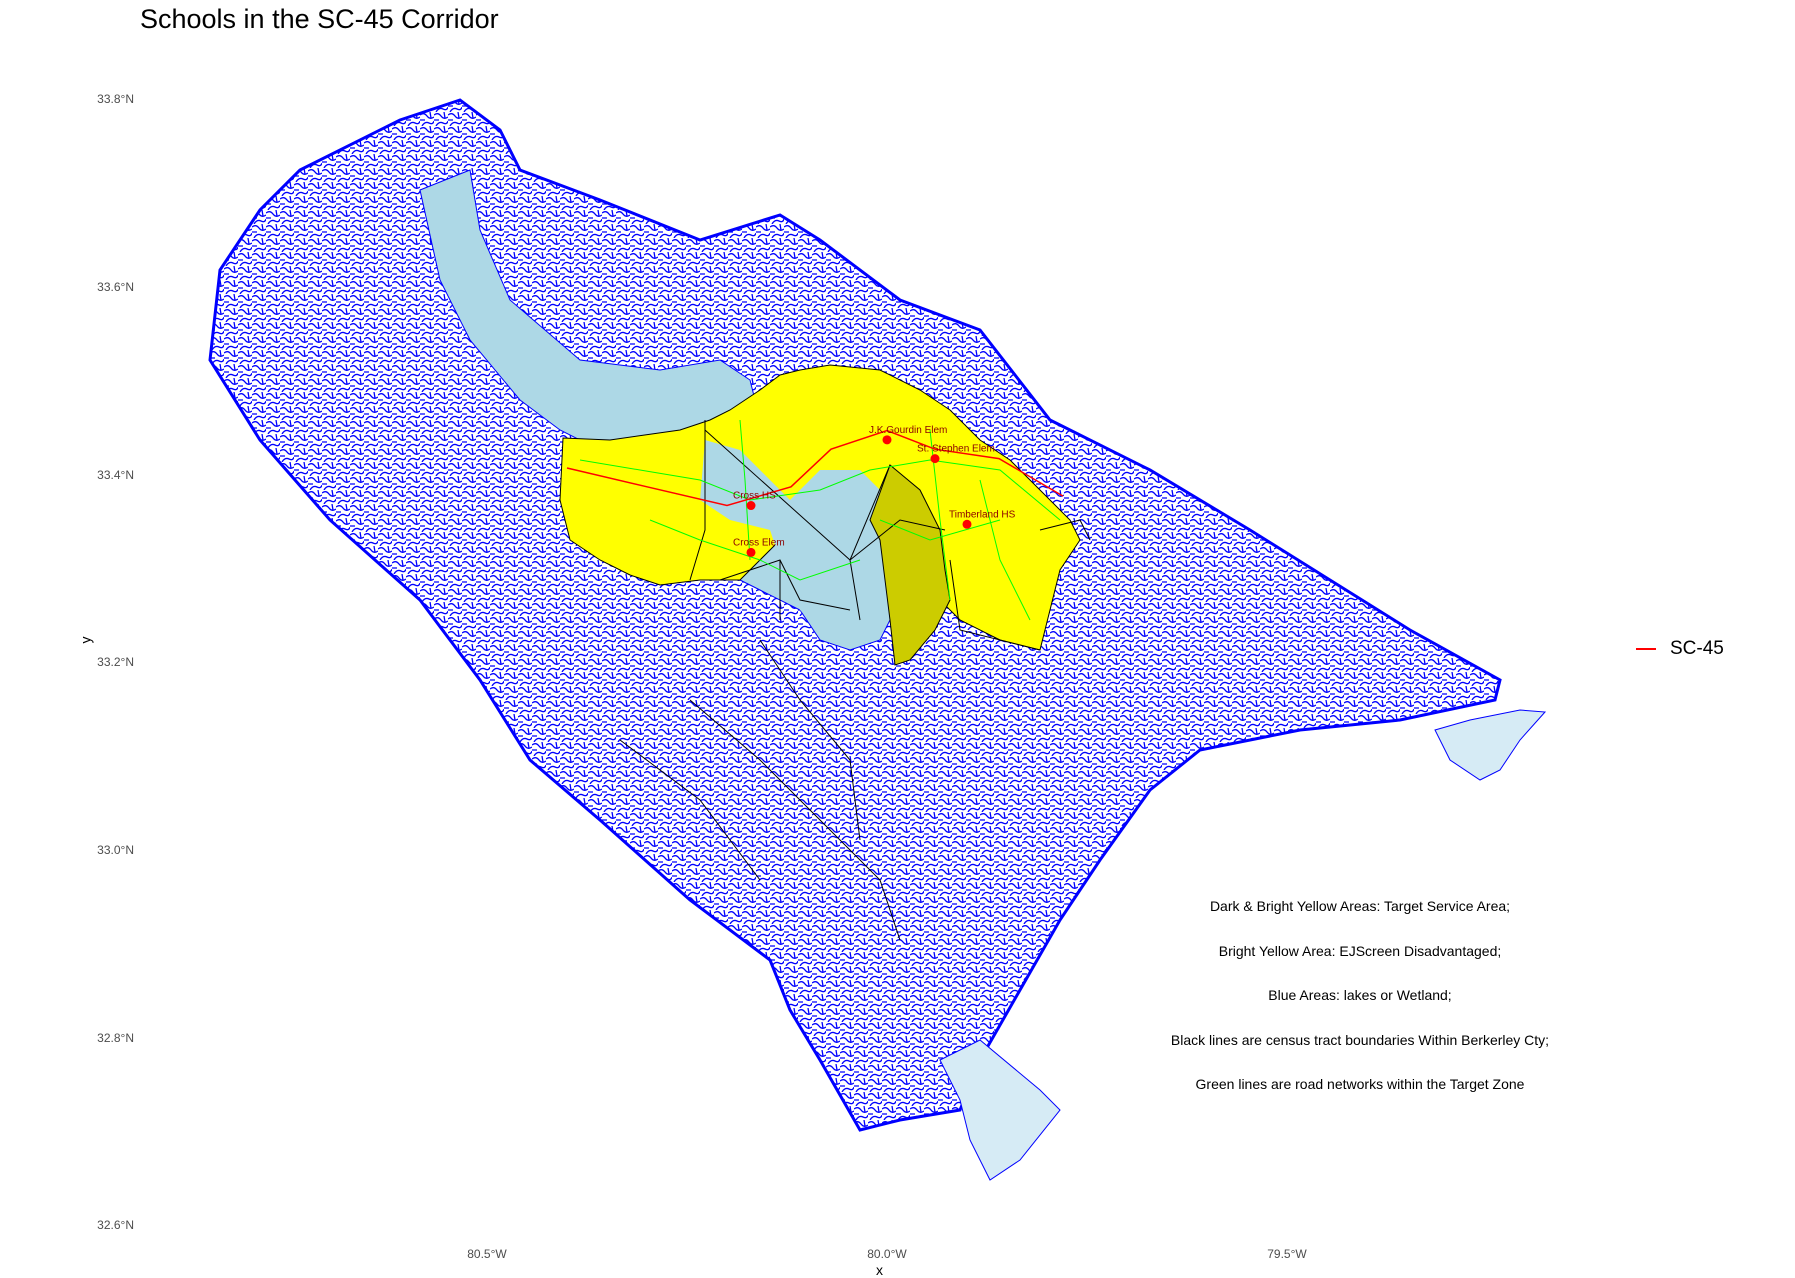 The height and width of the screenshot is (1278, 1795). I want to click on y-tick-label: 33.4°N, so click(115, 475).